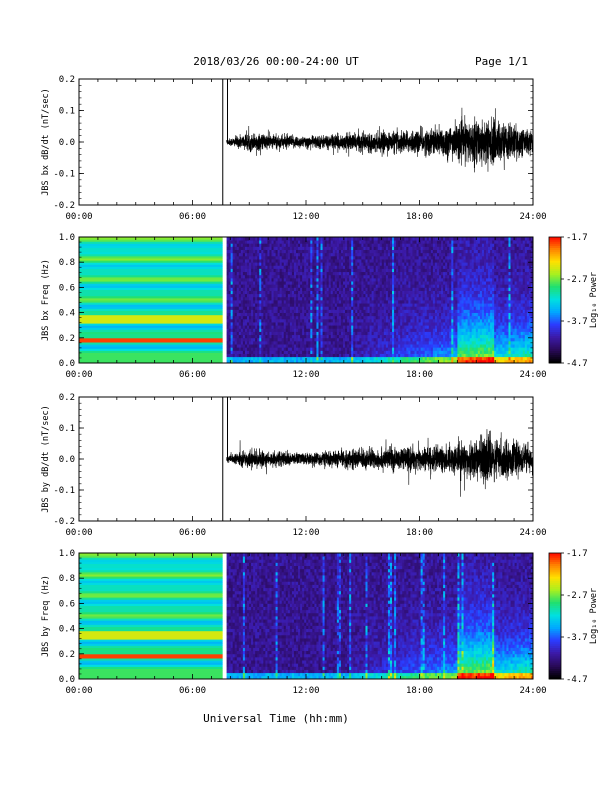  What do you see at coordinates (78, 217) in the screenshot?
I see `x-tick-label: 00:00` at bounding box center [78, 217].